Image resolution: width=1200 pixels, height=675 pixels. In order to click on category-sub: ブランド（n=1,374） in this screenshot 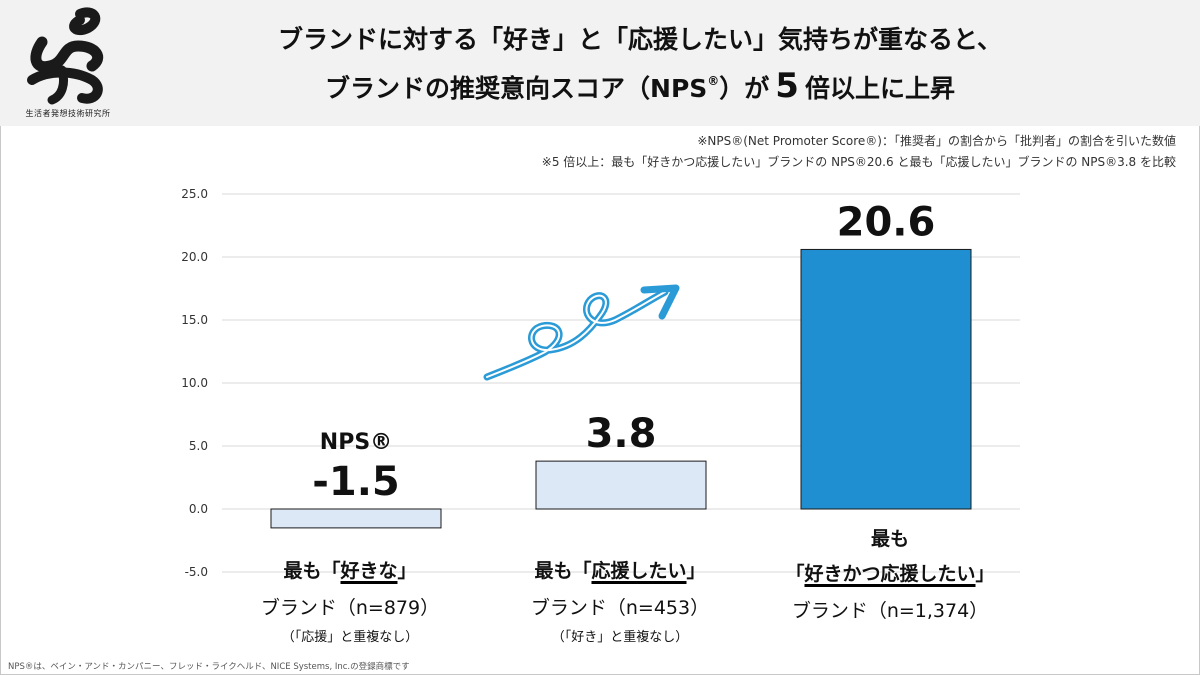, I will do `click(890, 611)`.